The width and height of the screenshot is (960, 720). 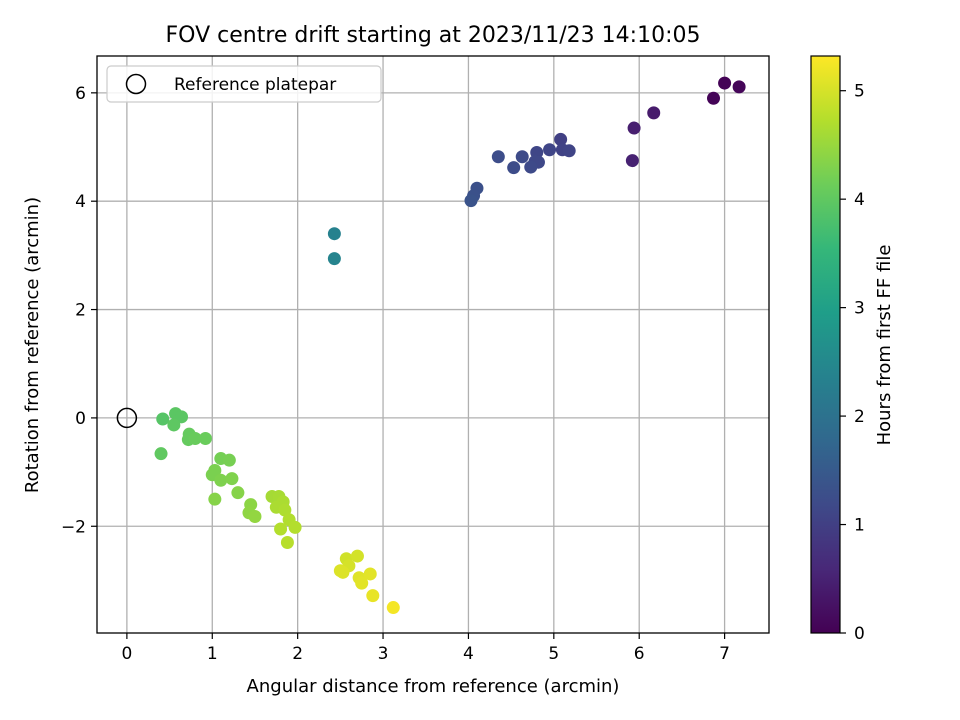 What do you see at coordinates (255, 85) in the screenshot?
I see `legend-label: Reference platepar` at bounding box center [255, 85].